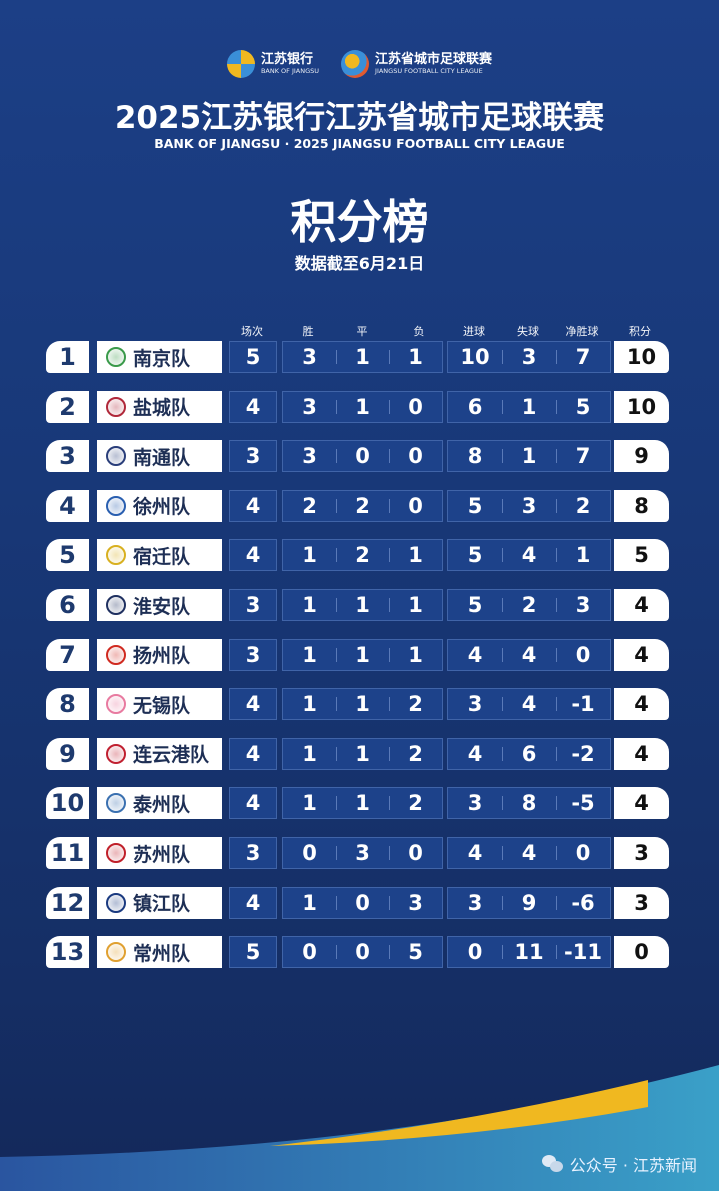  I want to click on l-cell: 0, so click(415, 853).